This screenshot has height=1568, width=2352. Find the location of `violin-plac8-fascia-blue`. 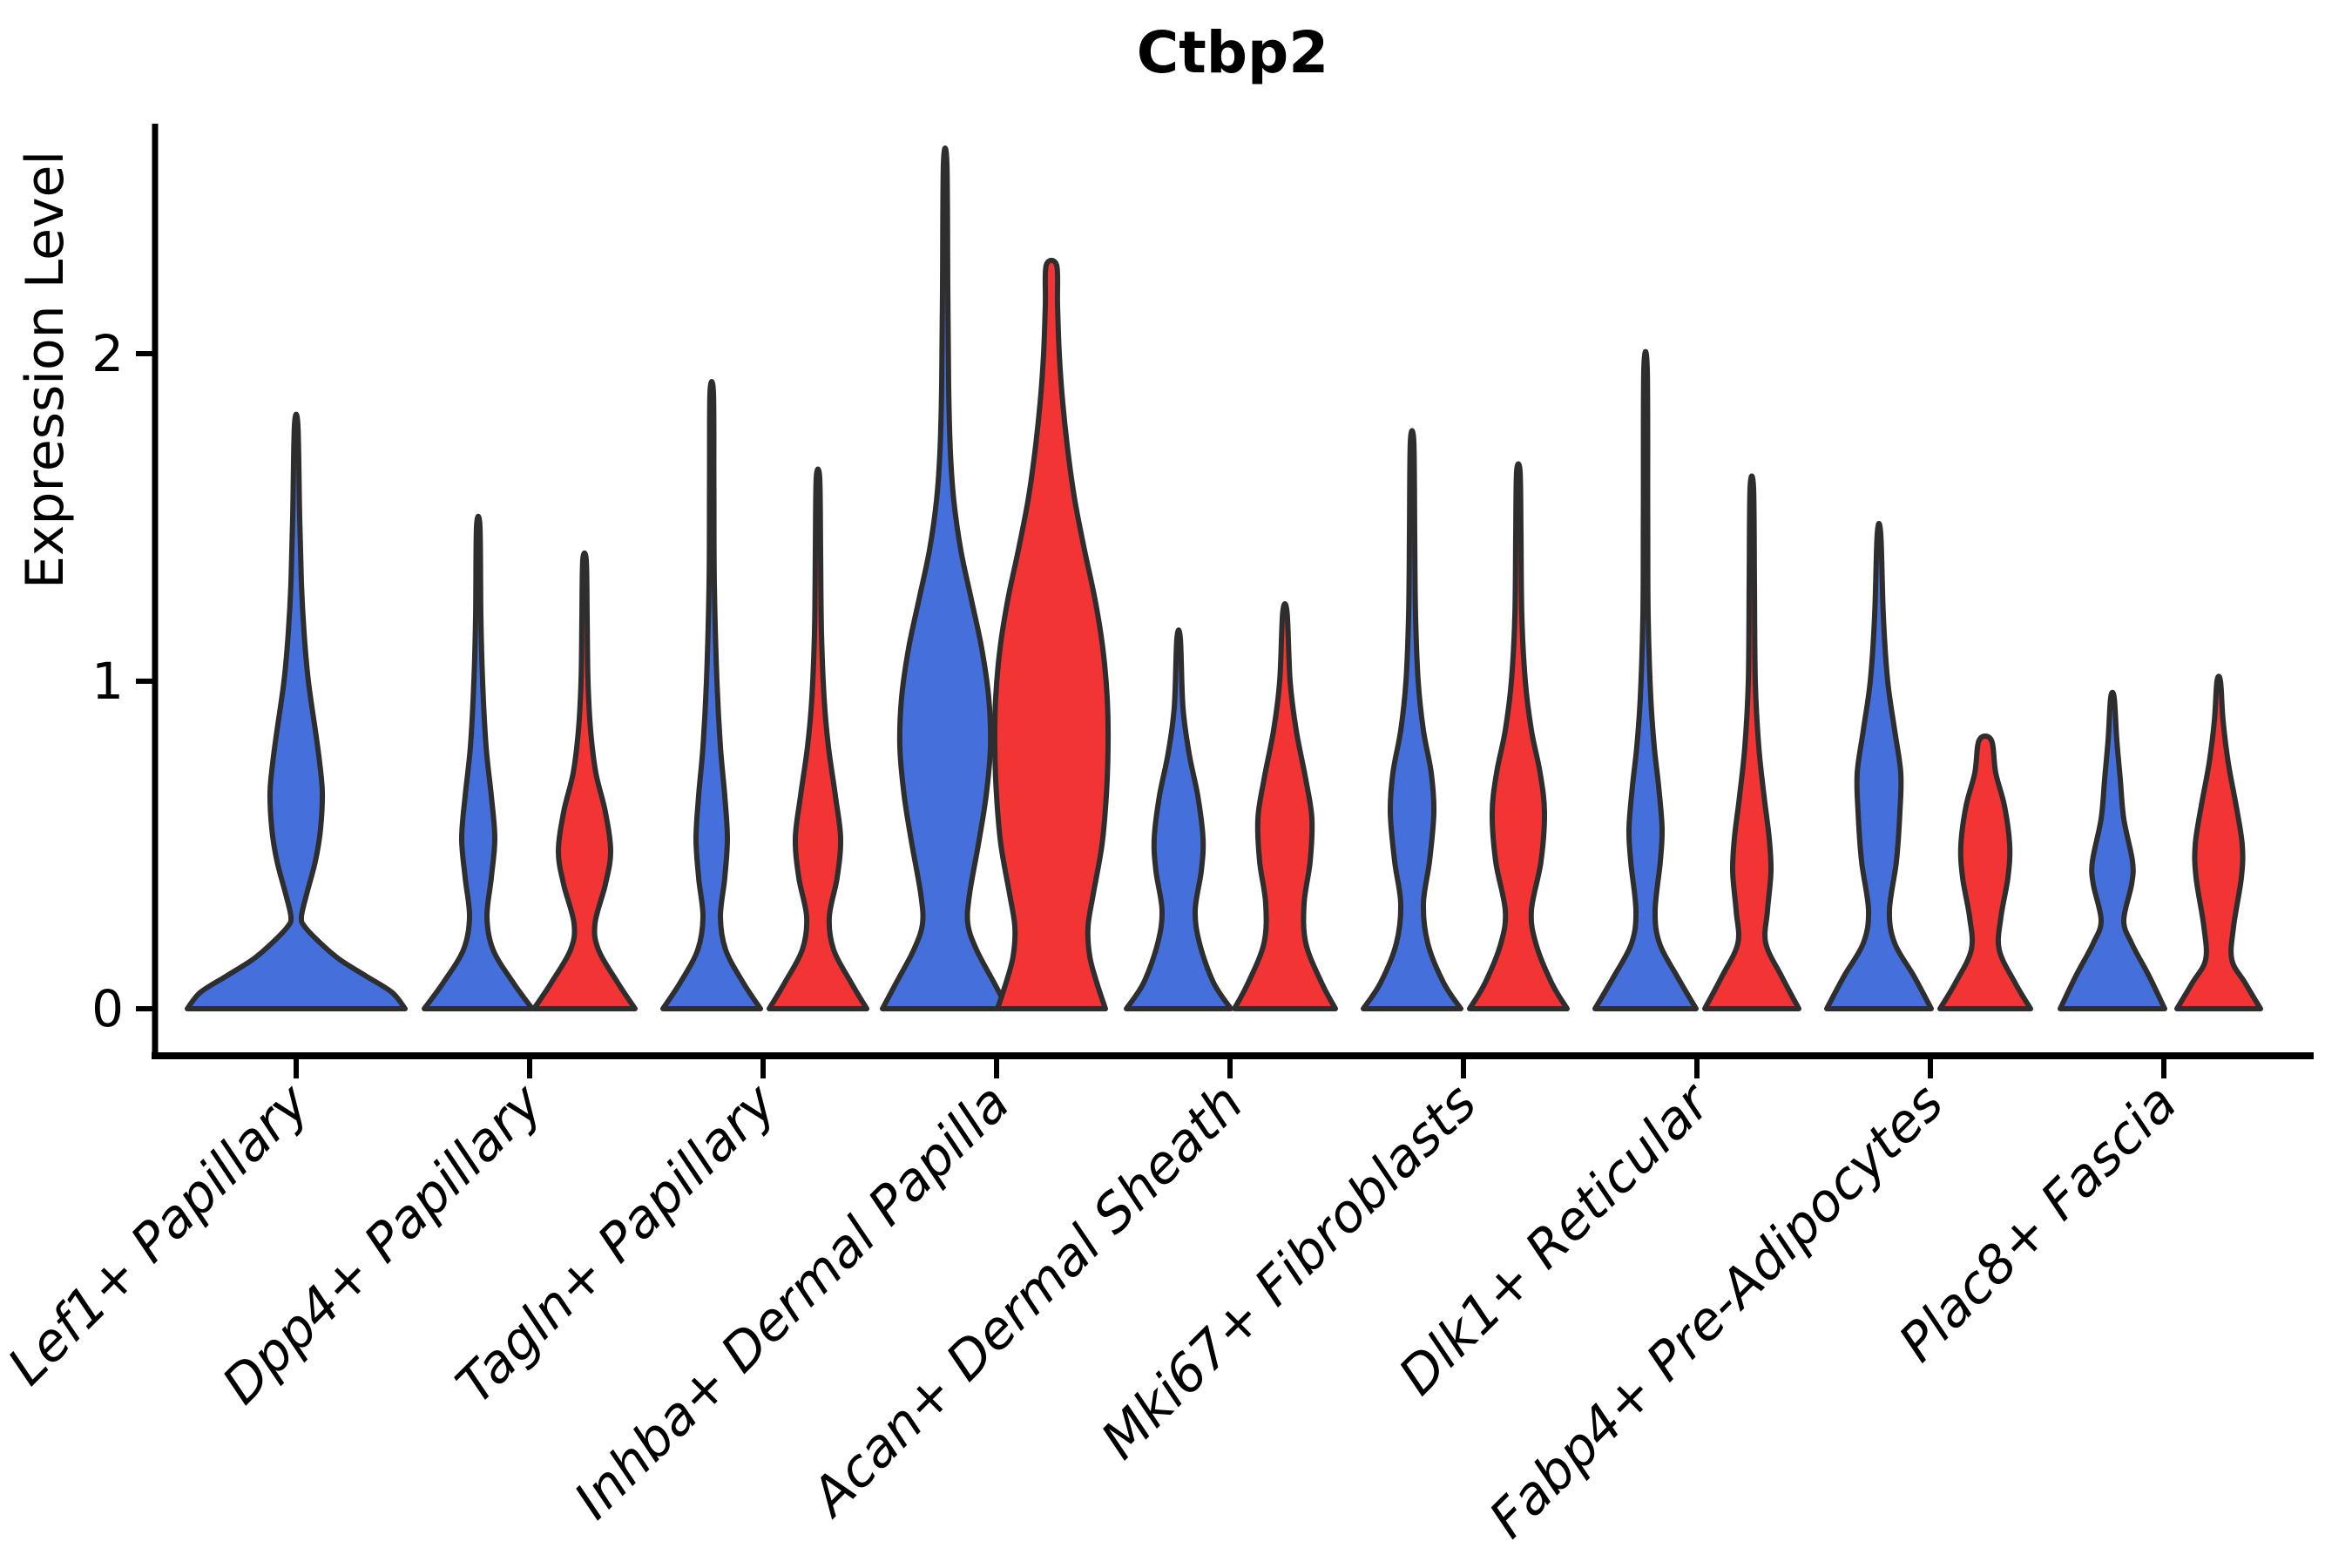

violin-plac8-fascia-blue is located at coordinates (2112, 850).